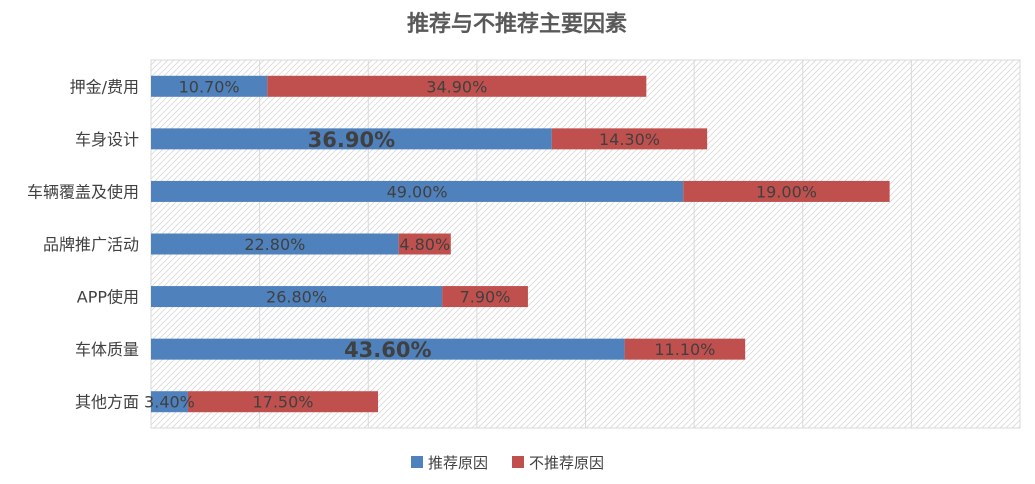 Image resolution: width=1035 pixels, height=484 pixels. Describe the element at coordinates (104, 86) in the screenshot. I see `category-label: 押金/费用` at that location.